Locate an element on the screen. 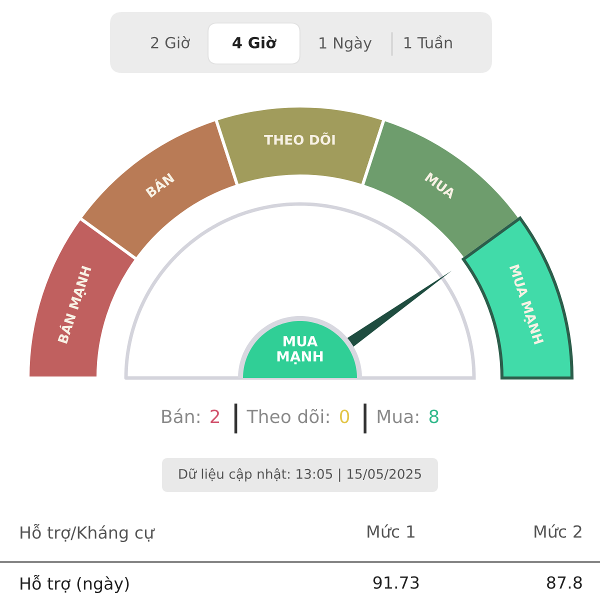 Image resolution: width=600 pixels, height=600 pixels. text: MUA MẠNH is located at coordinates (300, 350).